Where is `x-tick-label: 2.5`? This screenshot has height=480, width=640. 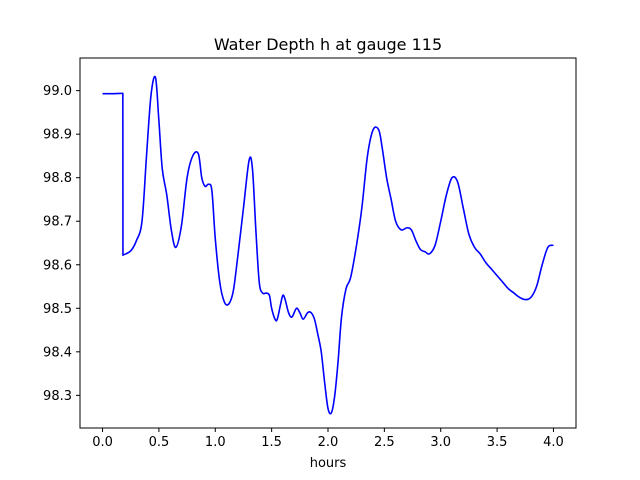 x-tick-label: 2.5 is located at coordinates (384, 442).